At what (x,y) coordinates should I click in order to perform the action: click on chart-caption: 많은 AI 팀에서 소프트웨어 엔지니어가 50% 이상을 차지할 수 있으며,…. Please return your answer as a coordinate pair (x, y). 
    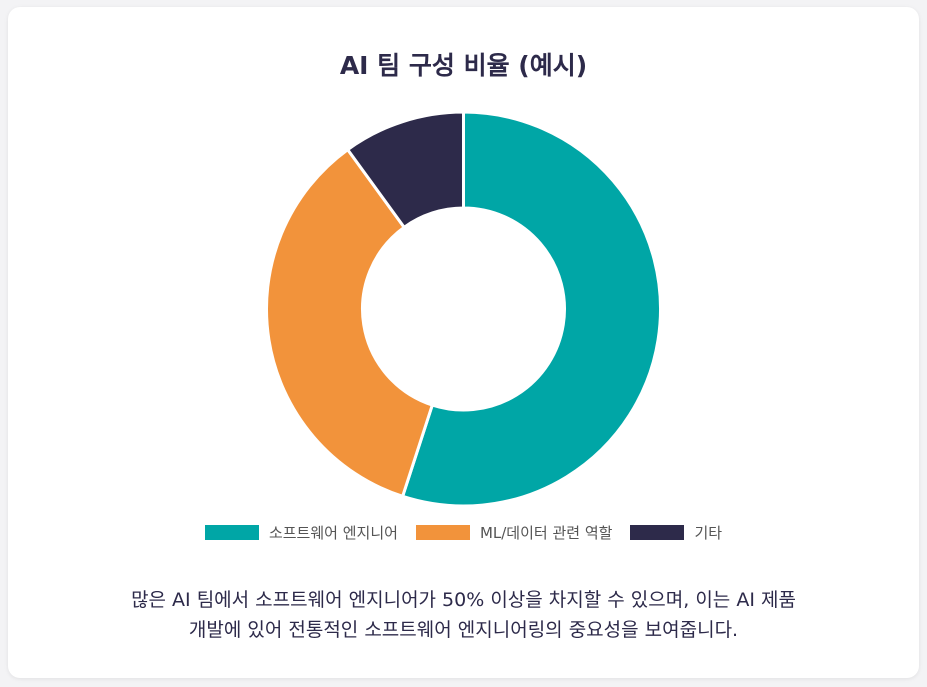
    Looking at the image, I should click on (463, 615).